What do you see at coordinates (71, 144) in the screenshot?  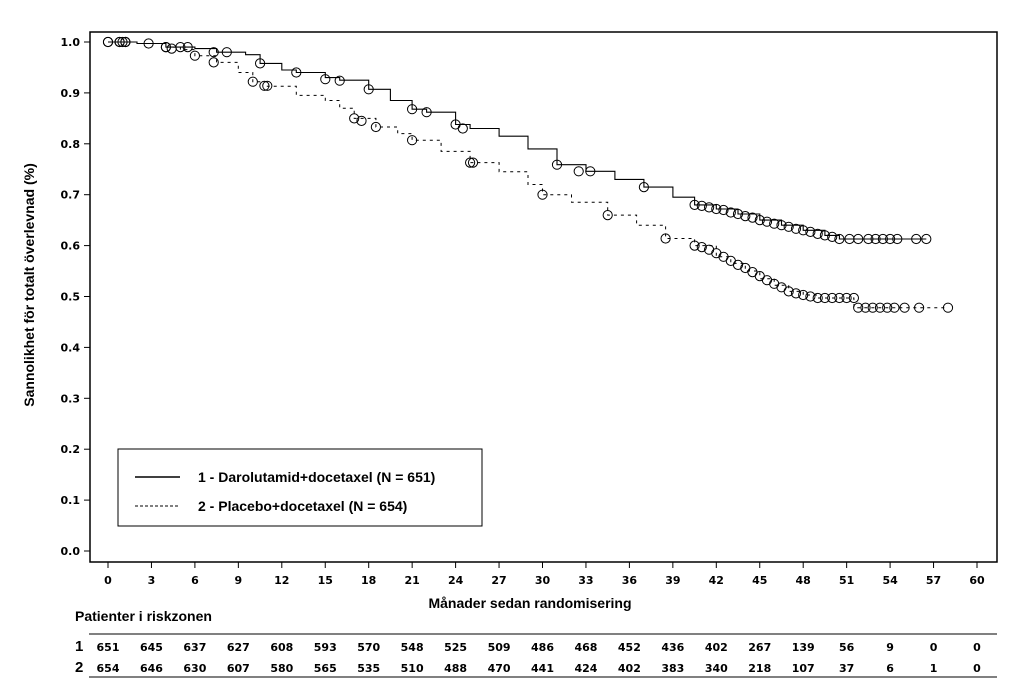 I see `y-tick-label: 0.8` at bounding box center [71, 144].